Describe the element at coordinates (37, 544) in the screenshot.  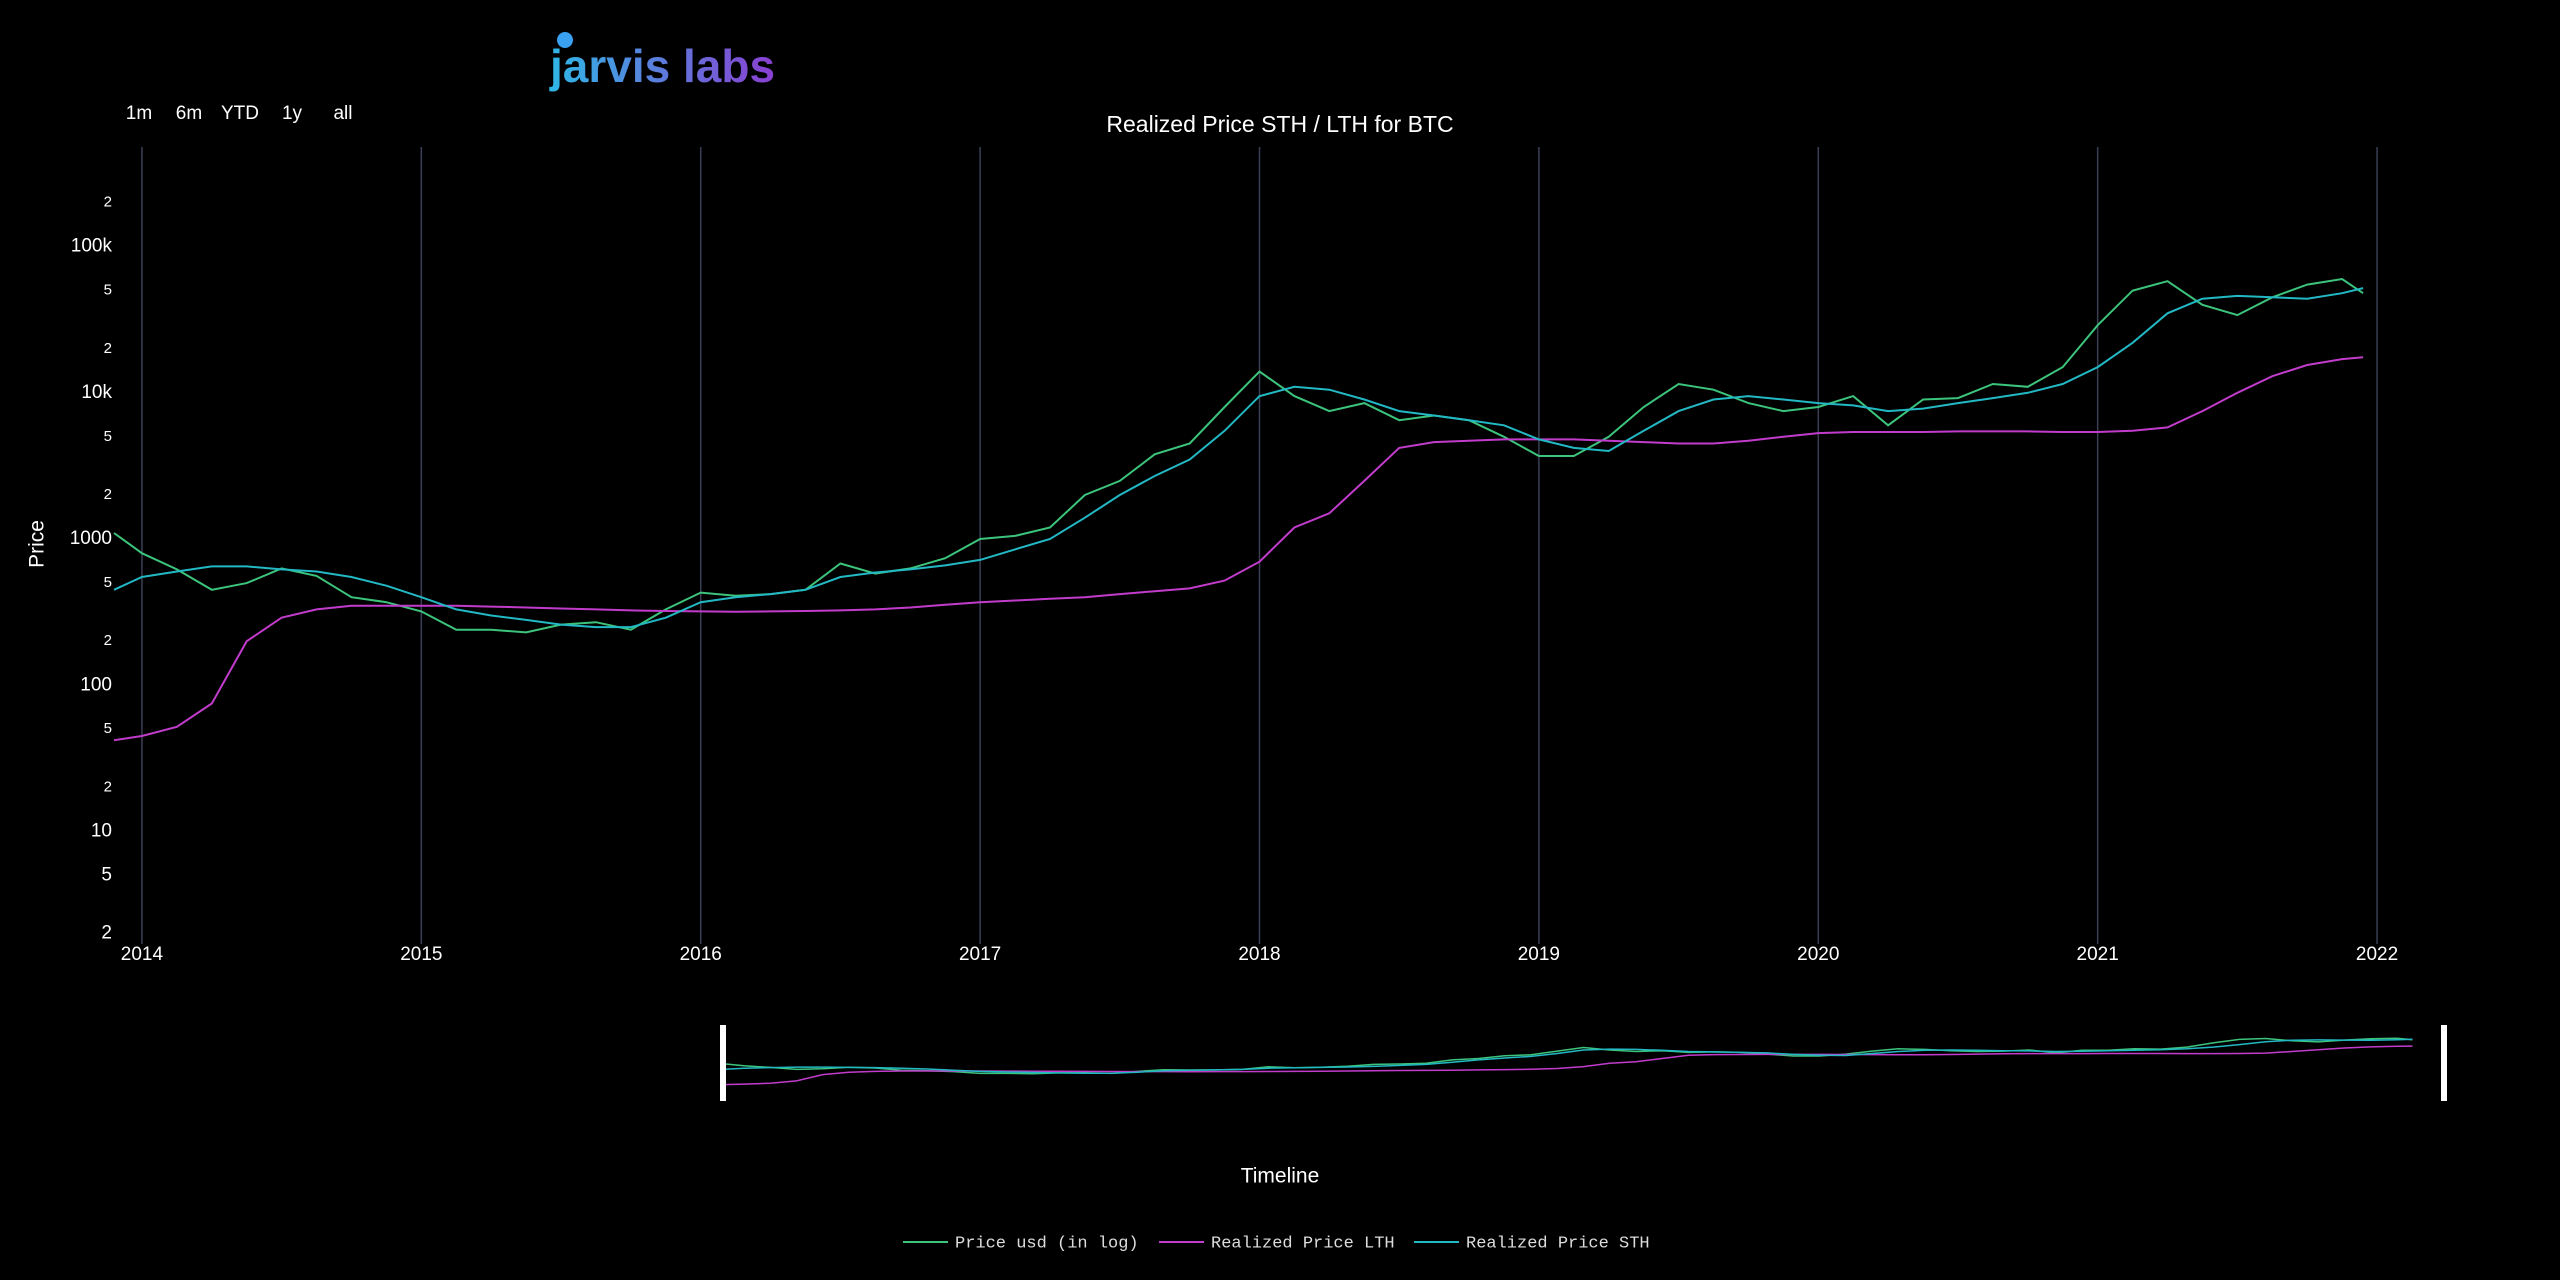
I see `y-axis-title: Price` at that location.